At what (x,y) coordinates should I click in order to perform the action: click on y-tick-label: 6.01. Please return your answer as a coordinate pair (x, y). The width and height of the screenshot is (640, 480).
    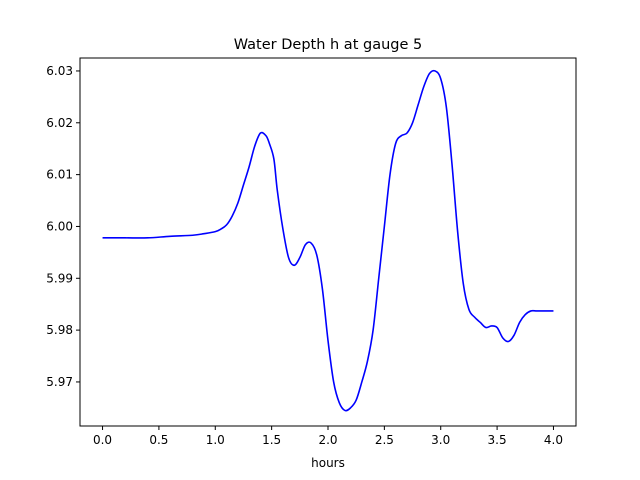
    Looking at the image, I should click on (59, 175).